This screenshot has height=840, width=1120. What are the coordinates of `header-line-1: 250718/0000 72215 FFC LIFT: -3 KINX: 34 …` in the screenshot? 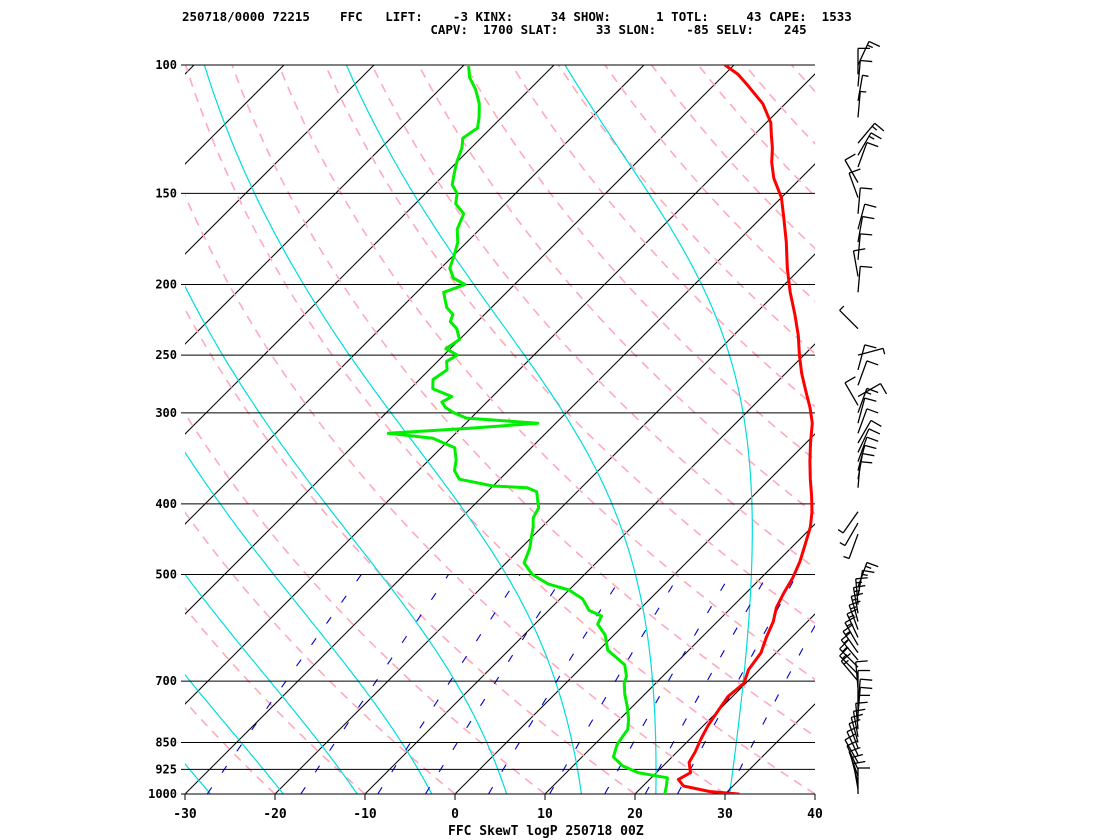 It's located at (517, 16).